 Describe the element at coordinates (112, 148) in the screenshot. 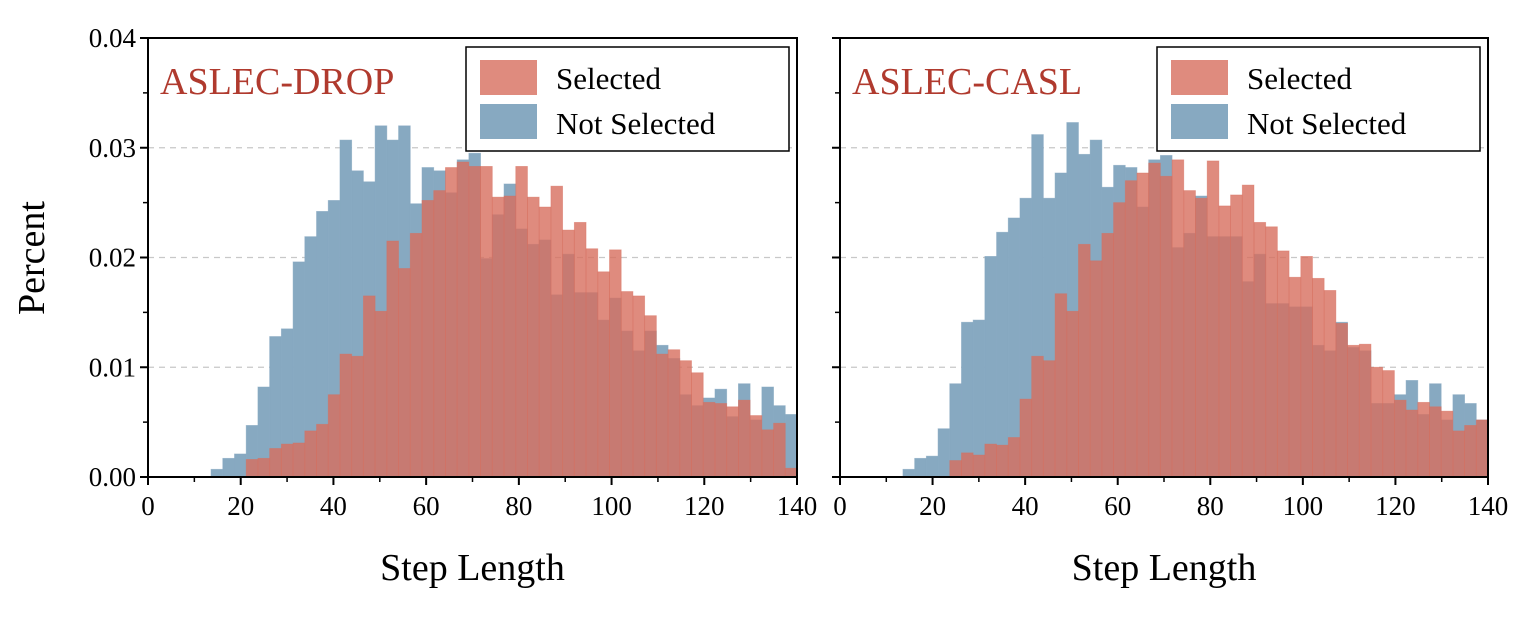

I see `y-tick-label: 0.03` at that location.